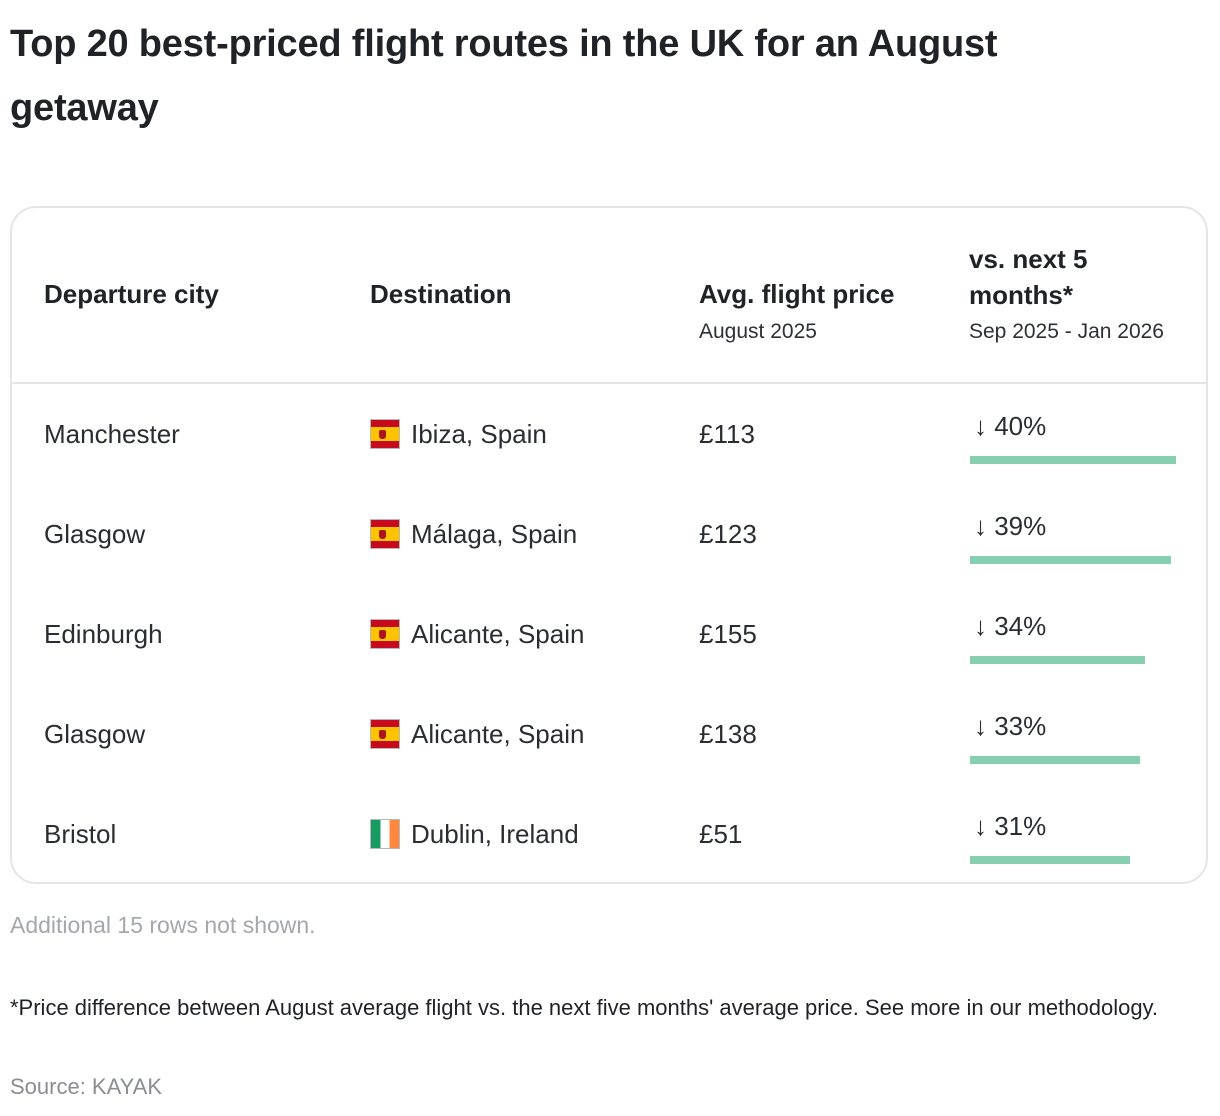 The image size is (1220, 1116). I want to click on header-change-line1: vs. next 5, so click(1028, 259).